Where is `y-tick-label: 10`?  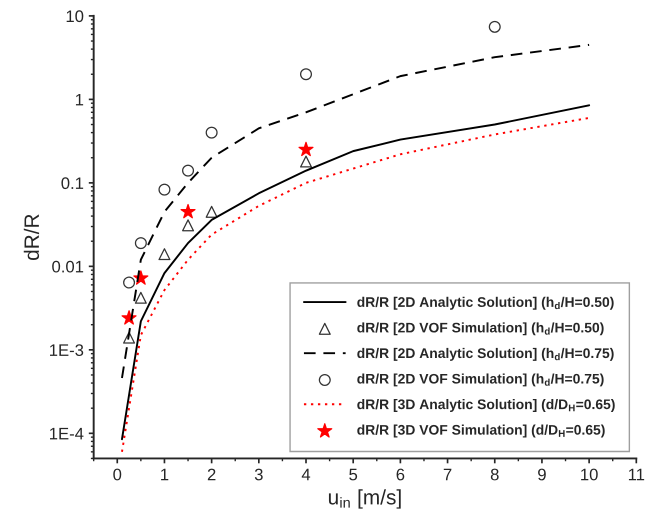
y-tick-label: 10 is located at coordinates (75, 16).